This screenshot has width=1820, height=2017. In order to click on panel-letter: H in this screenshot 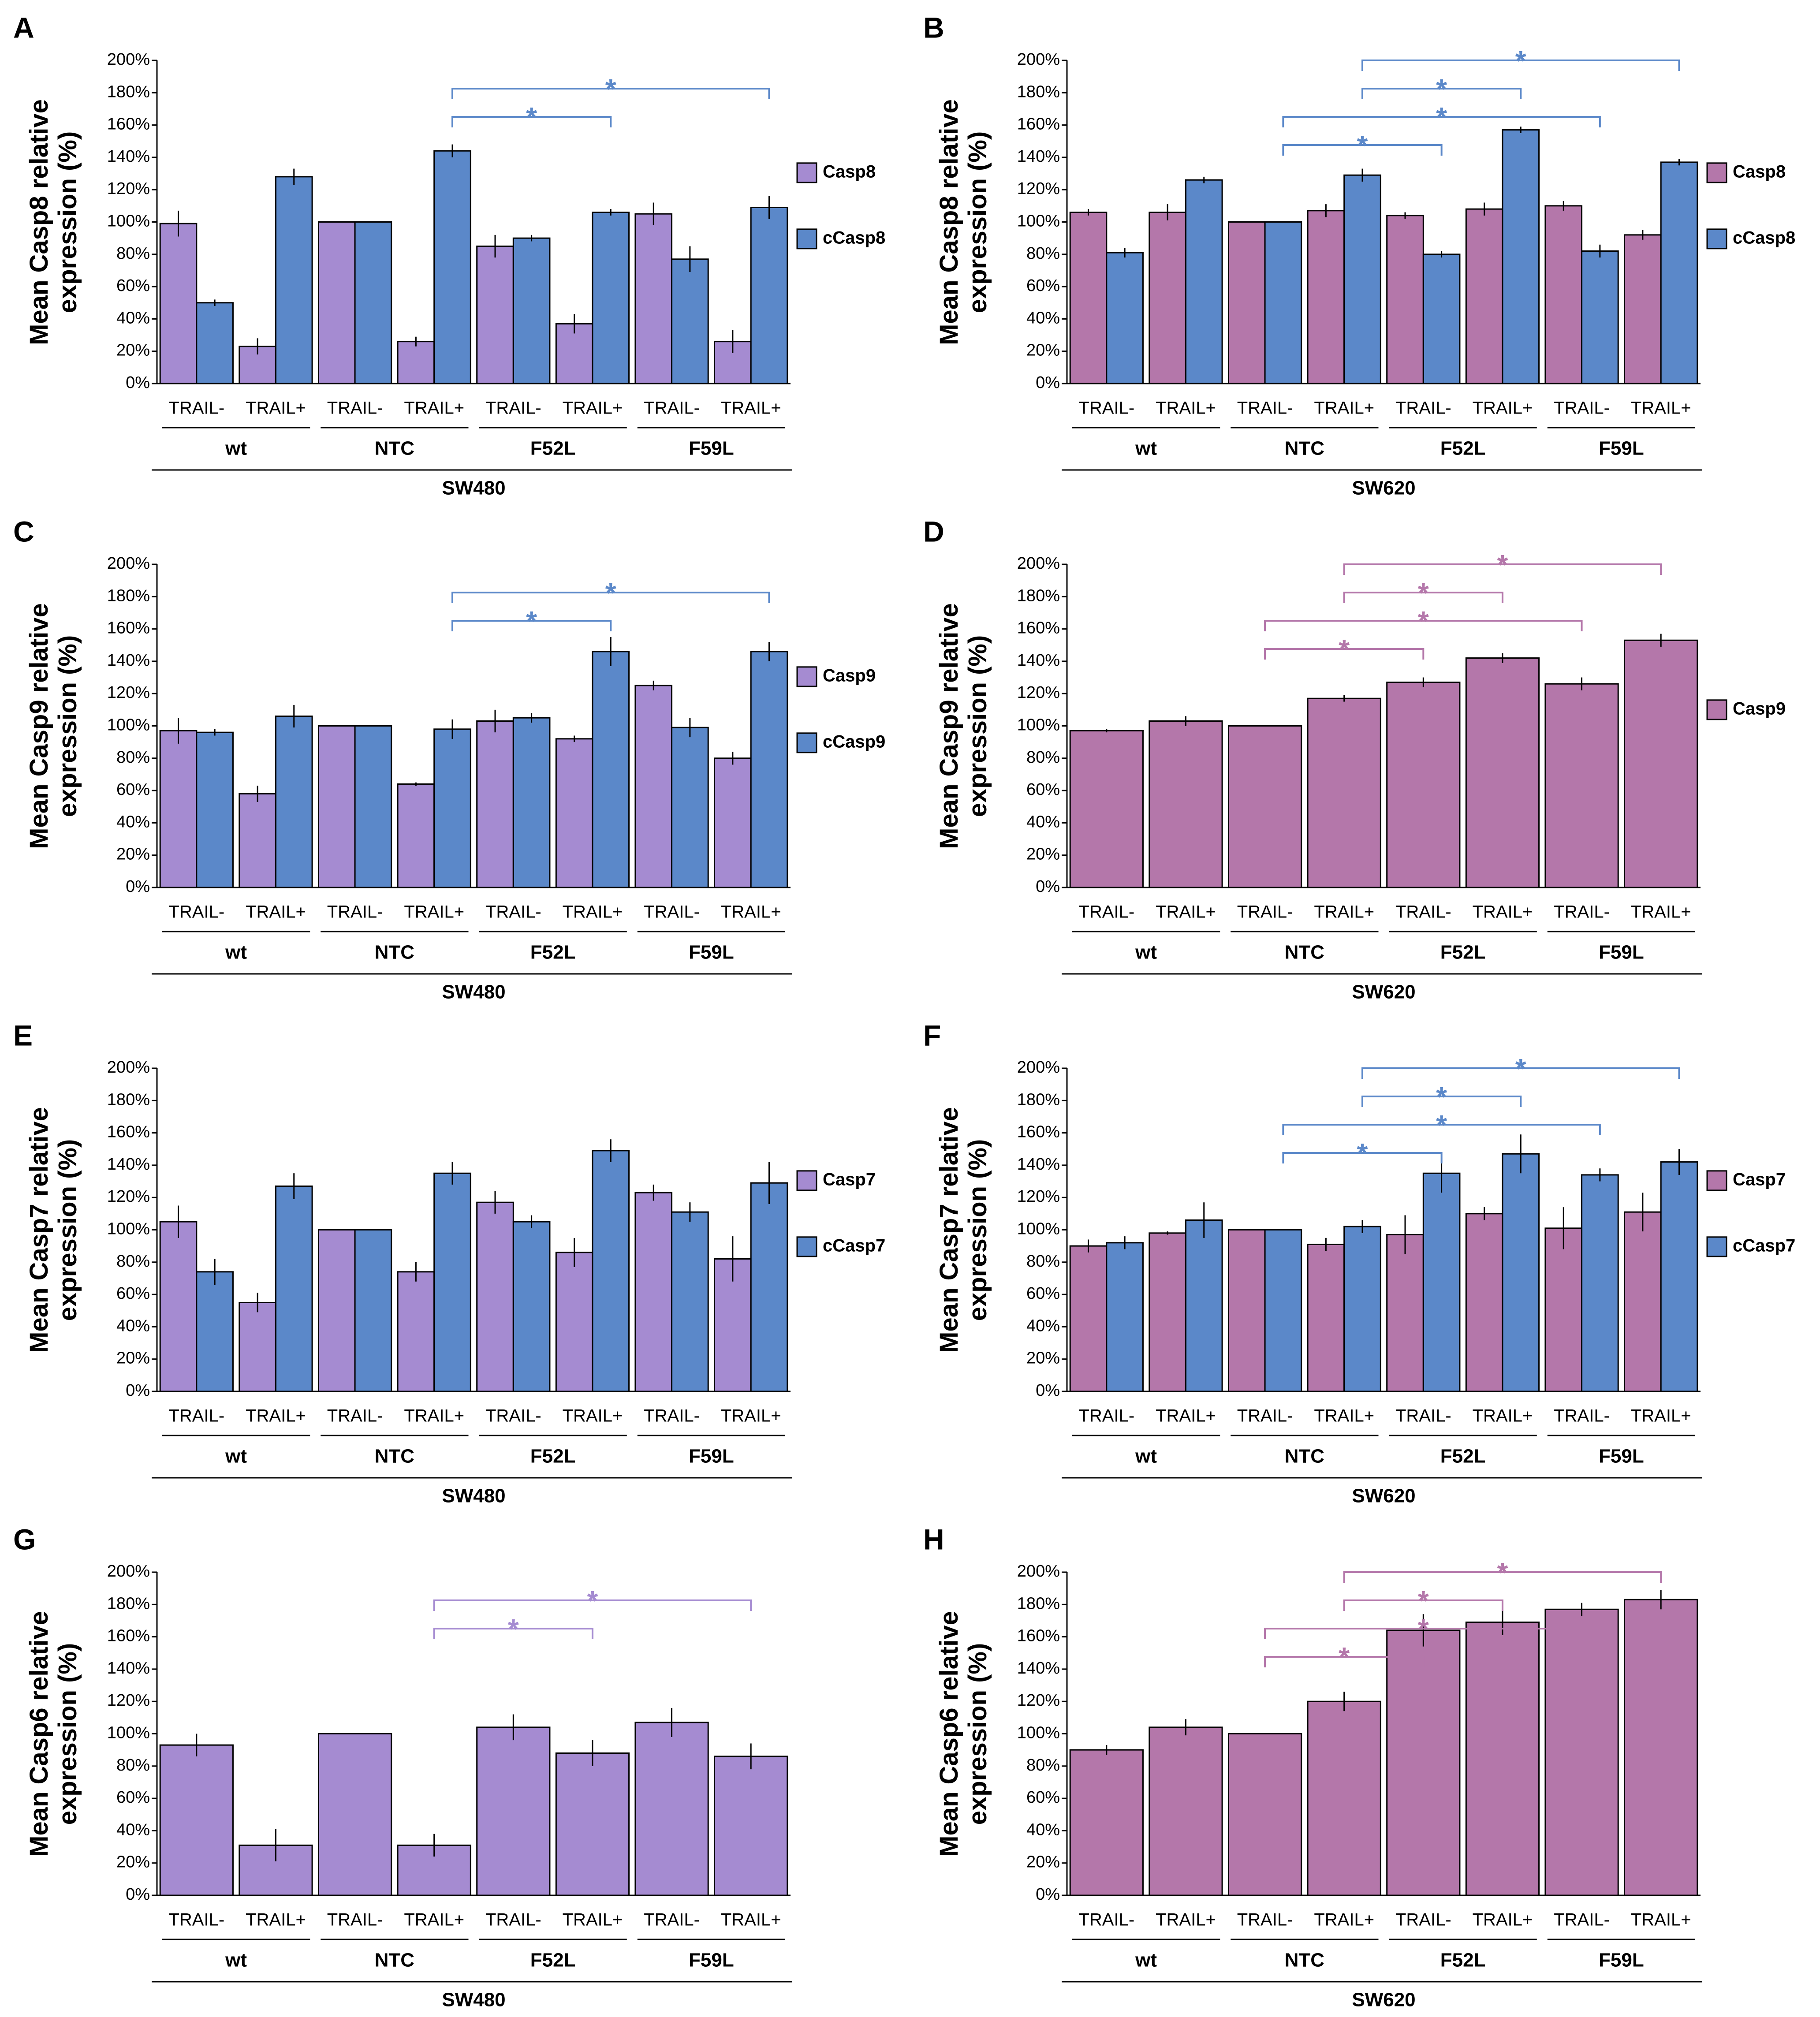, I will do `click(934, 1539)`.